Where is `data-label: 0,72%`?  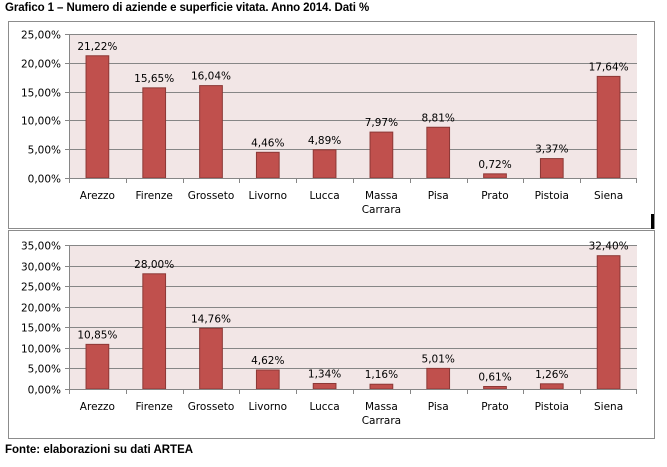 data-label: 0,72% is located at coordinates (494, 165).